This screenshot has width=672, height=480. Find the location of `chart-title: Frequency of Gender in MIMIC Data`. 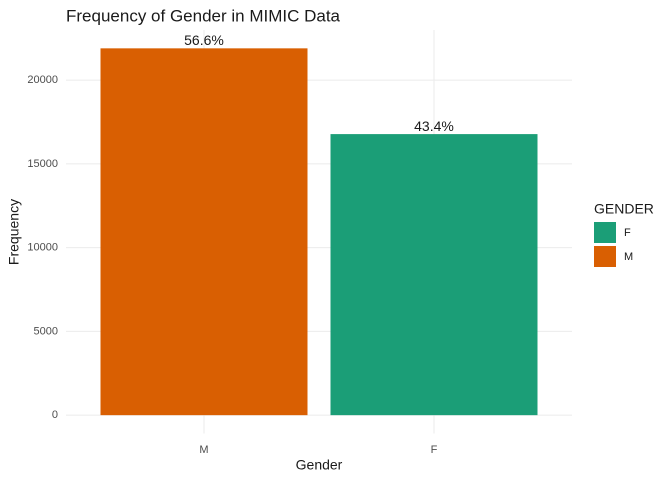

chart-title: Frequency of Gender in MIMIC Data is located at coordinates (203, 15).